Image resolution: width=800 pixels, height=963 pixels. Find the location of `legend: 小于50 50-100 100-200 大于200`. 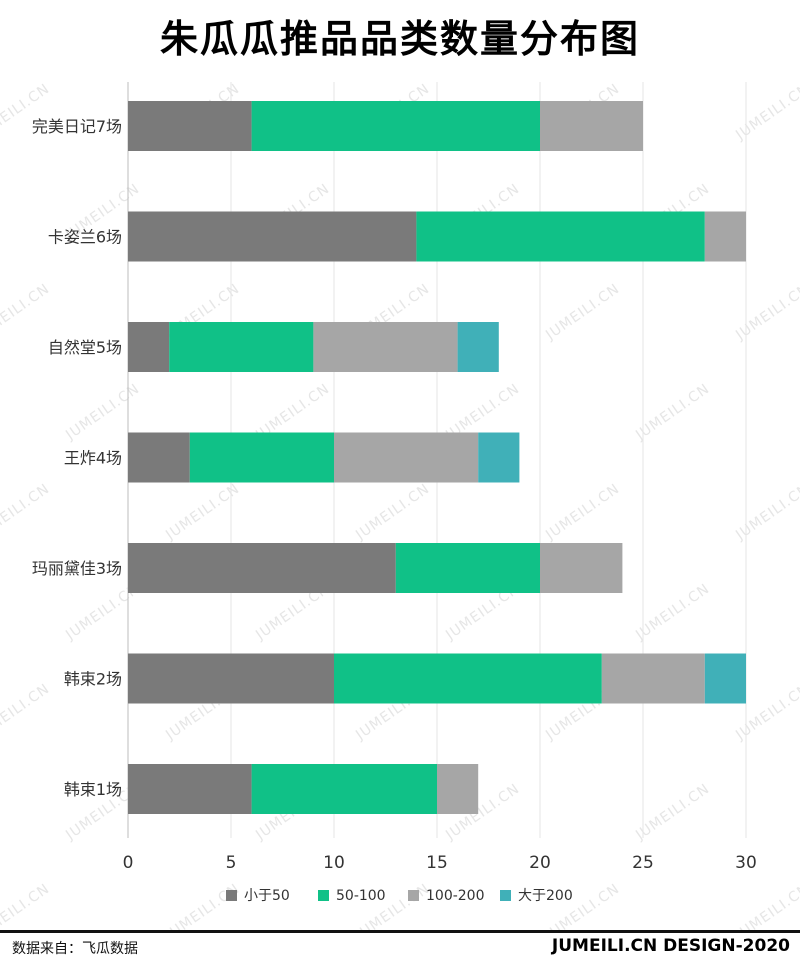

legend: 小于50 50-100 100-200 大于200 is located at coordinates (399, 896).